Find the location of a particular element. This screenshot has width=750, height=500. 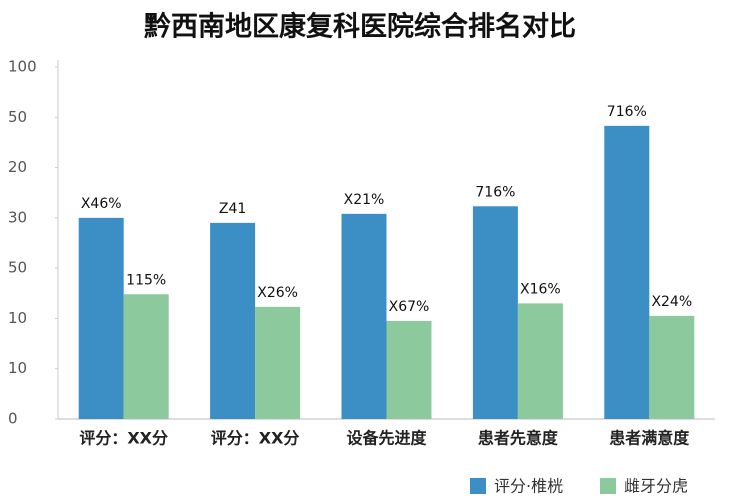

bar-label: X26% is located at coordinates (277, 293).